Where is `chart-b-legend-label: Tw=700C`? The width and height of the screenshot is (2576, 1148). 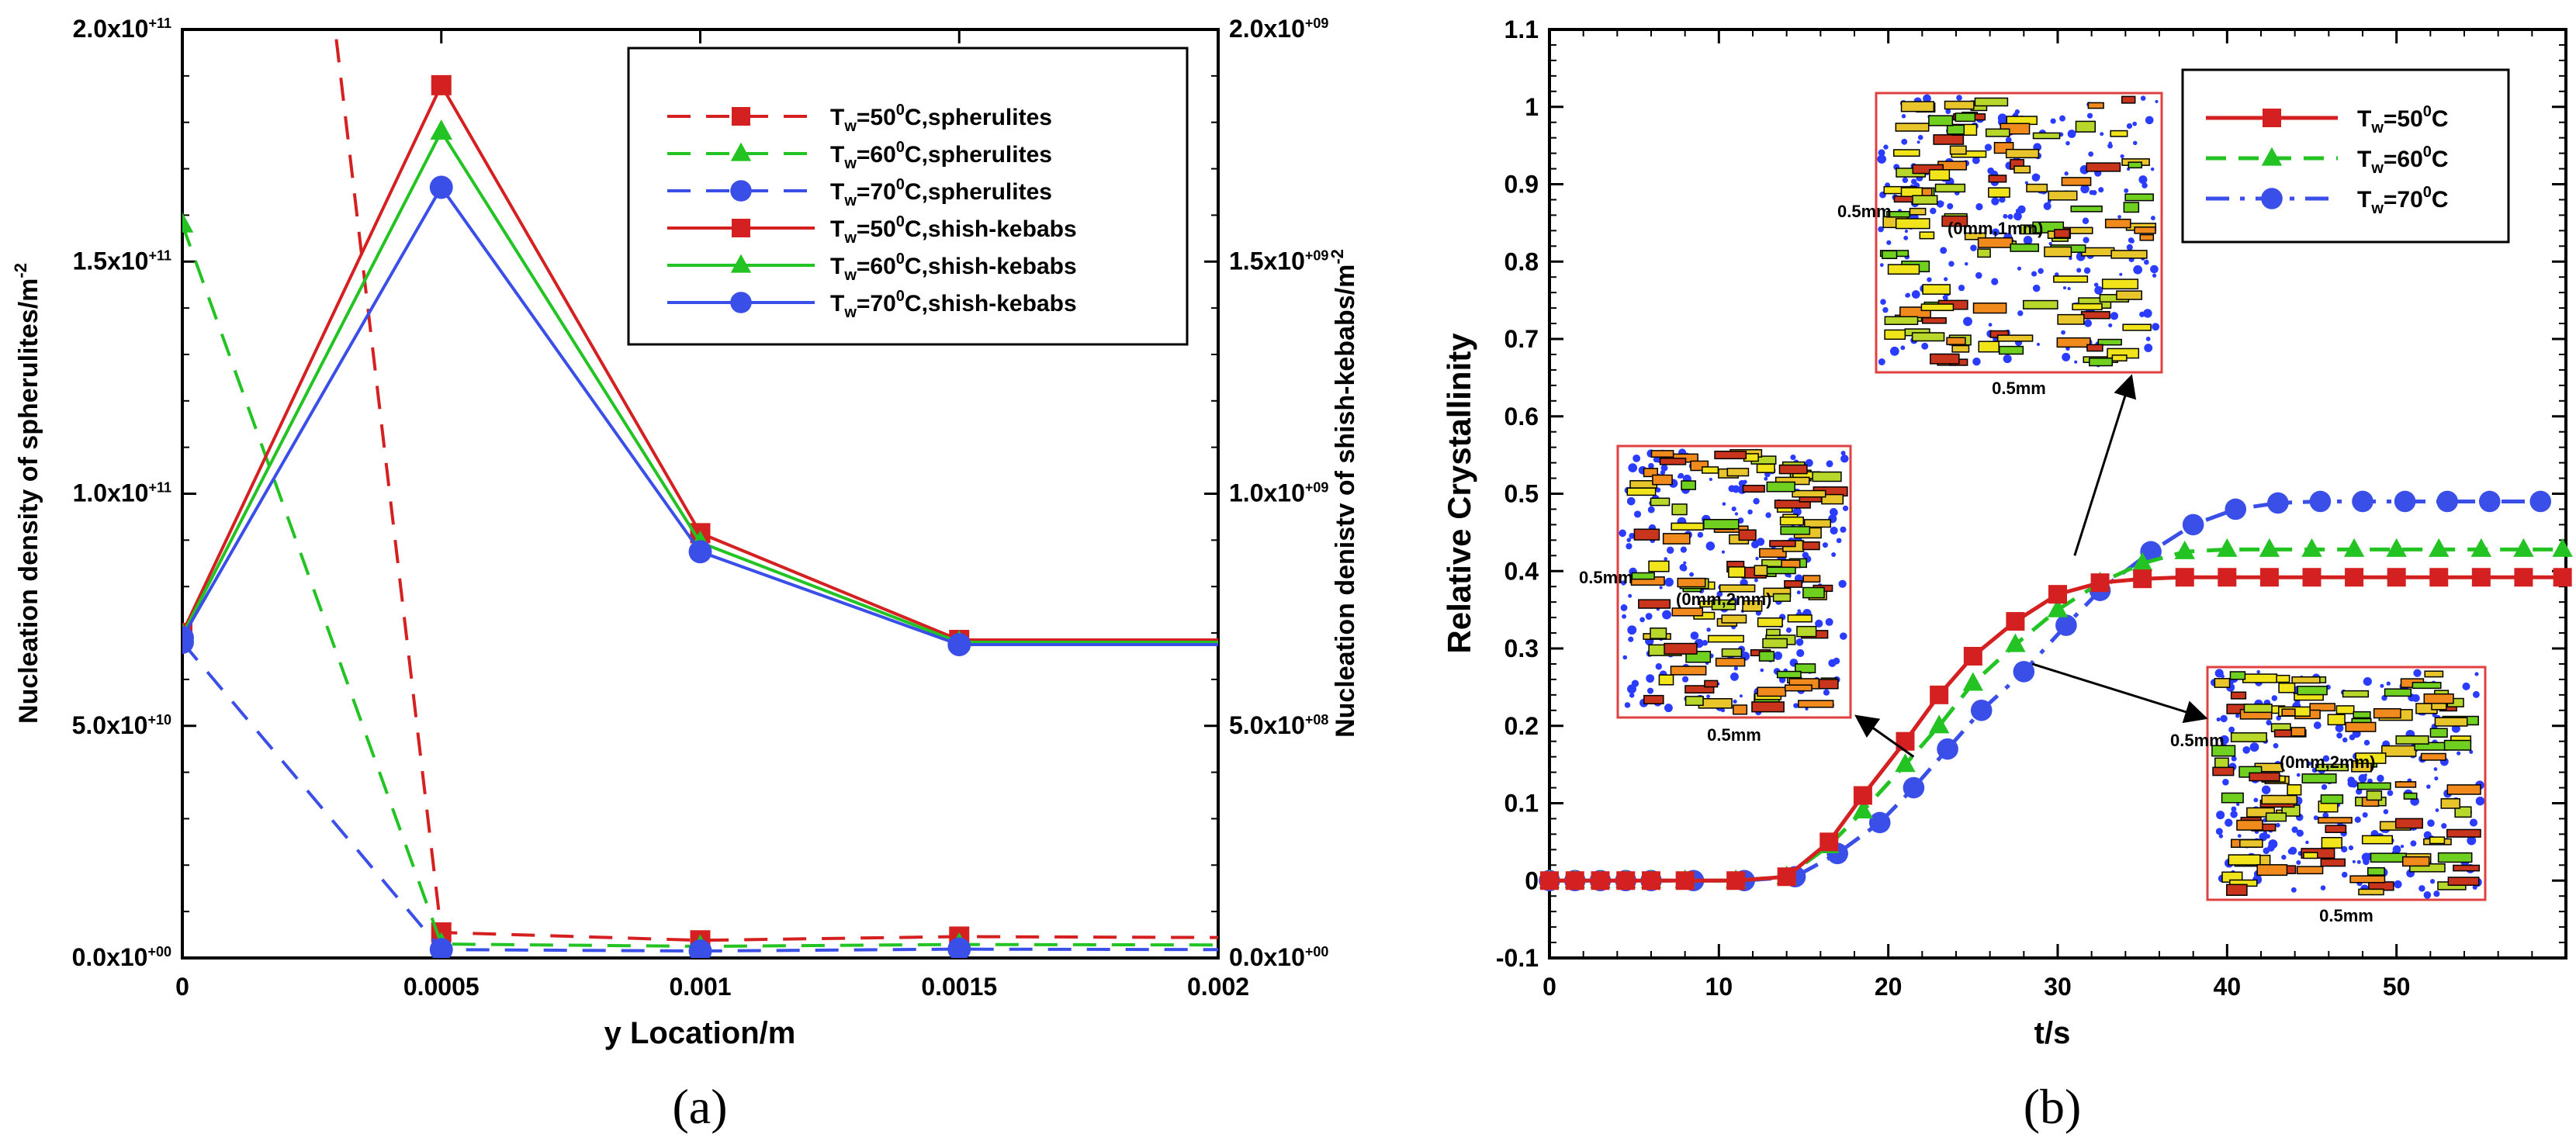 chart-b-legend-label: Tw=700C is located at coordinates (2403, 200).